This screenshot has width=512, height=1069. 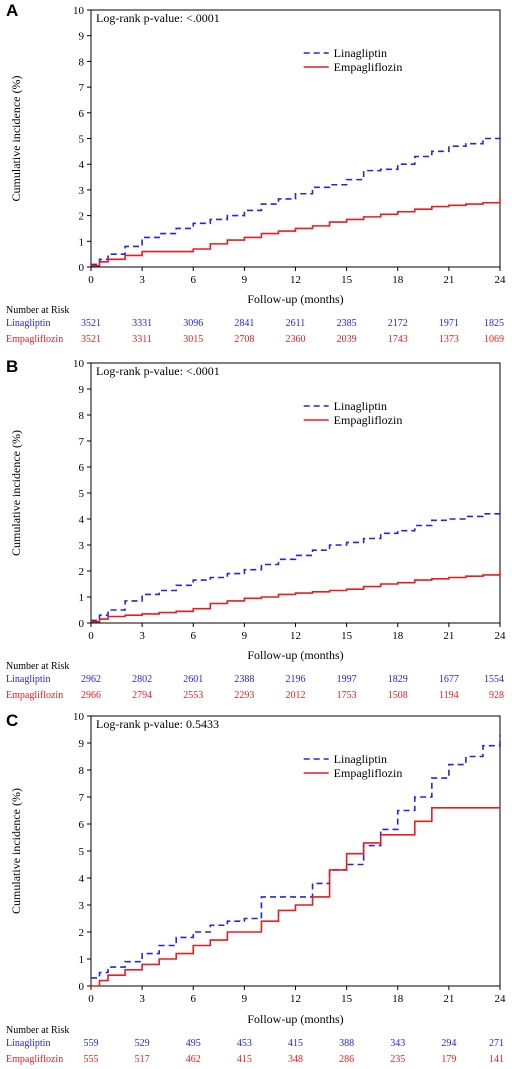 I want to click on risk-cell: 928, so click(x=496, y=695).